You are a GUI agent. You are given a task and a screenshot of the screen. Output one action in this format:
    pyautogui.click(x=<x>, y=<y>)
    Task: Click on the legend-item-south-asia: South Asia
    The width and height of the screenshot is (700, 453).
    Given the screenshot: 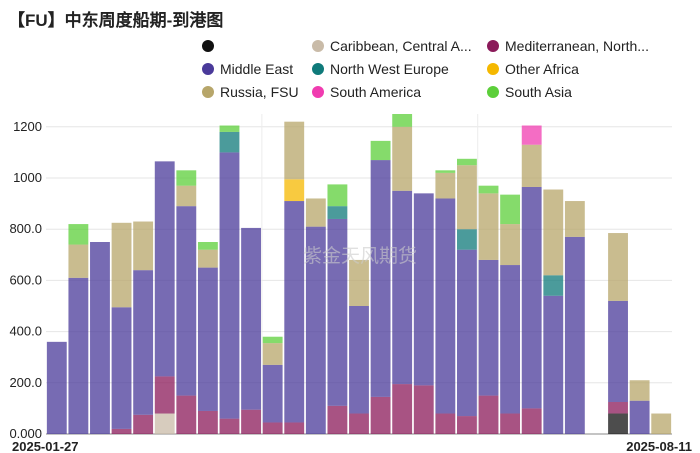 What is the action you would take?
    pyautogui.click(x=529, y=92)
    